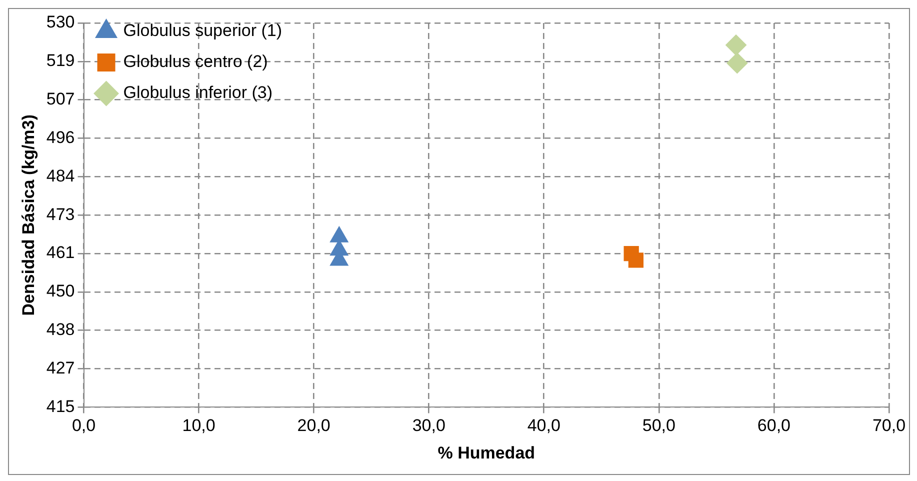  What do you see at coordinates (84, 426) in the screenshot?
I see `x-tick-label: 0,0` at bounding box center [84, 426].